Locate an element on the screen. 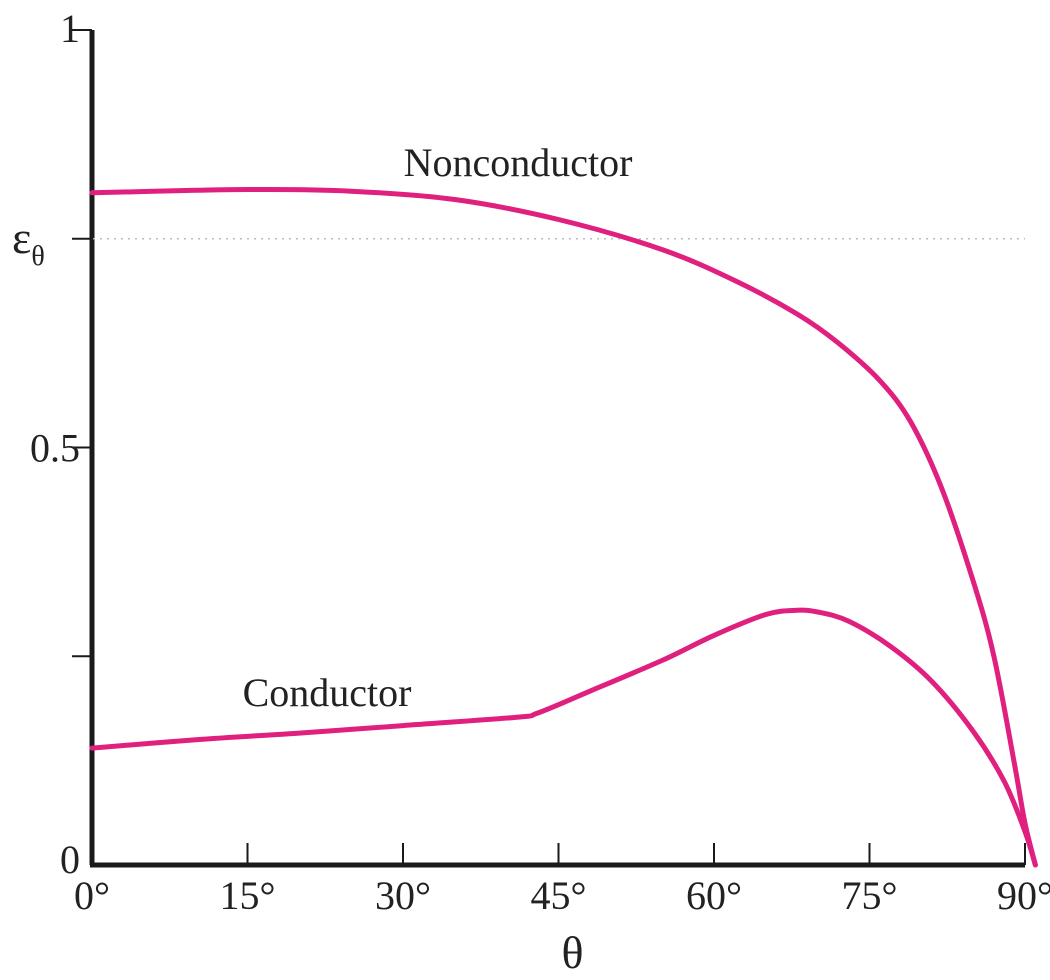 This screenshot has height=980, width=1050. series-label-conductor: Conductor is located at coordinates (327, 692).